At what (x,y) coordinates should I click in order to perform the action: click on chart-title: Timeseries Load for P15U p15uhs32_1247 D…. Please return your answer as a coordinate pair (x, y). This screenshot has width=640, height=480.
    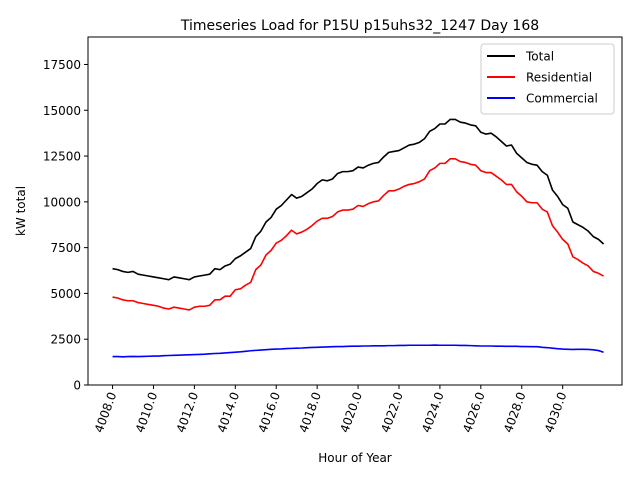
    Looking at the image, I should click on (359, 26).